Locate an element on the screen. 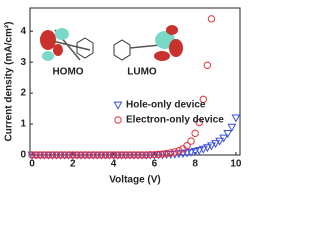 The width and height of the screenshot is (320, 240). y-axis-label: Current density (mA/cm²) is located at coordinates (9, 81).